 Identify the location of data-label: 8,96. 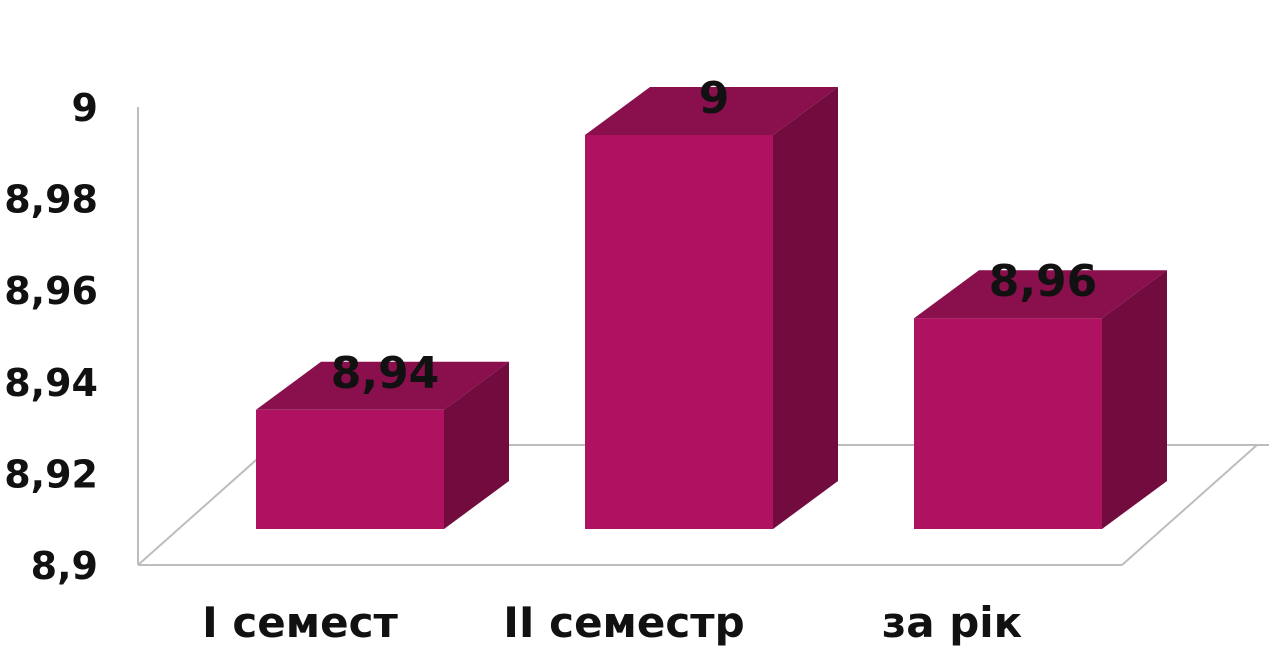
(1043, 281).